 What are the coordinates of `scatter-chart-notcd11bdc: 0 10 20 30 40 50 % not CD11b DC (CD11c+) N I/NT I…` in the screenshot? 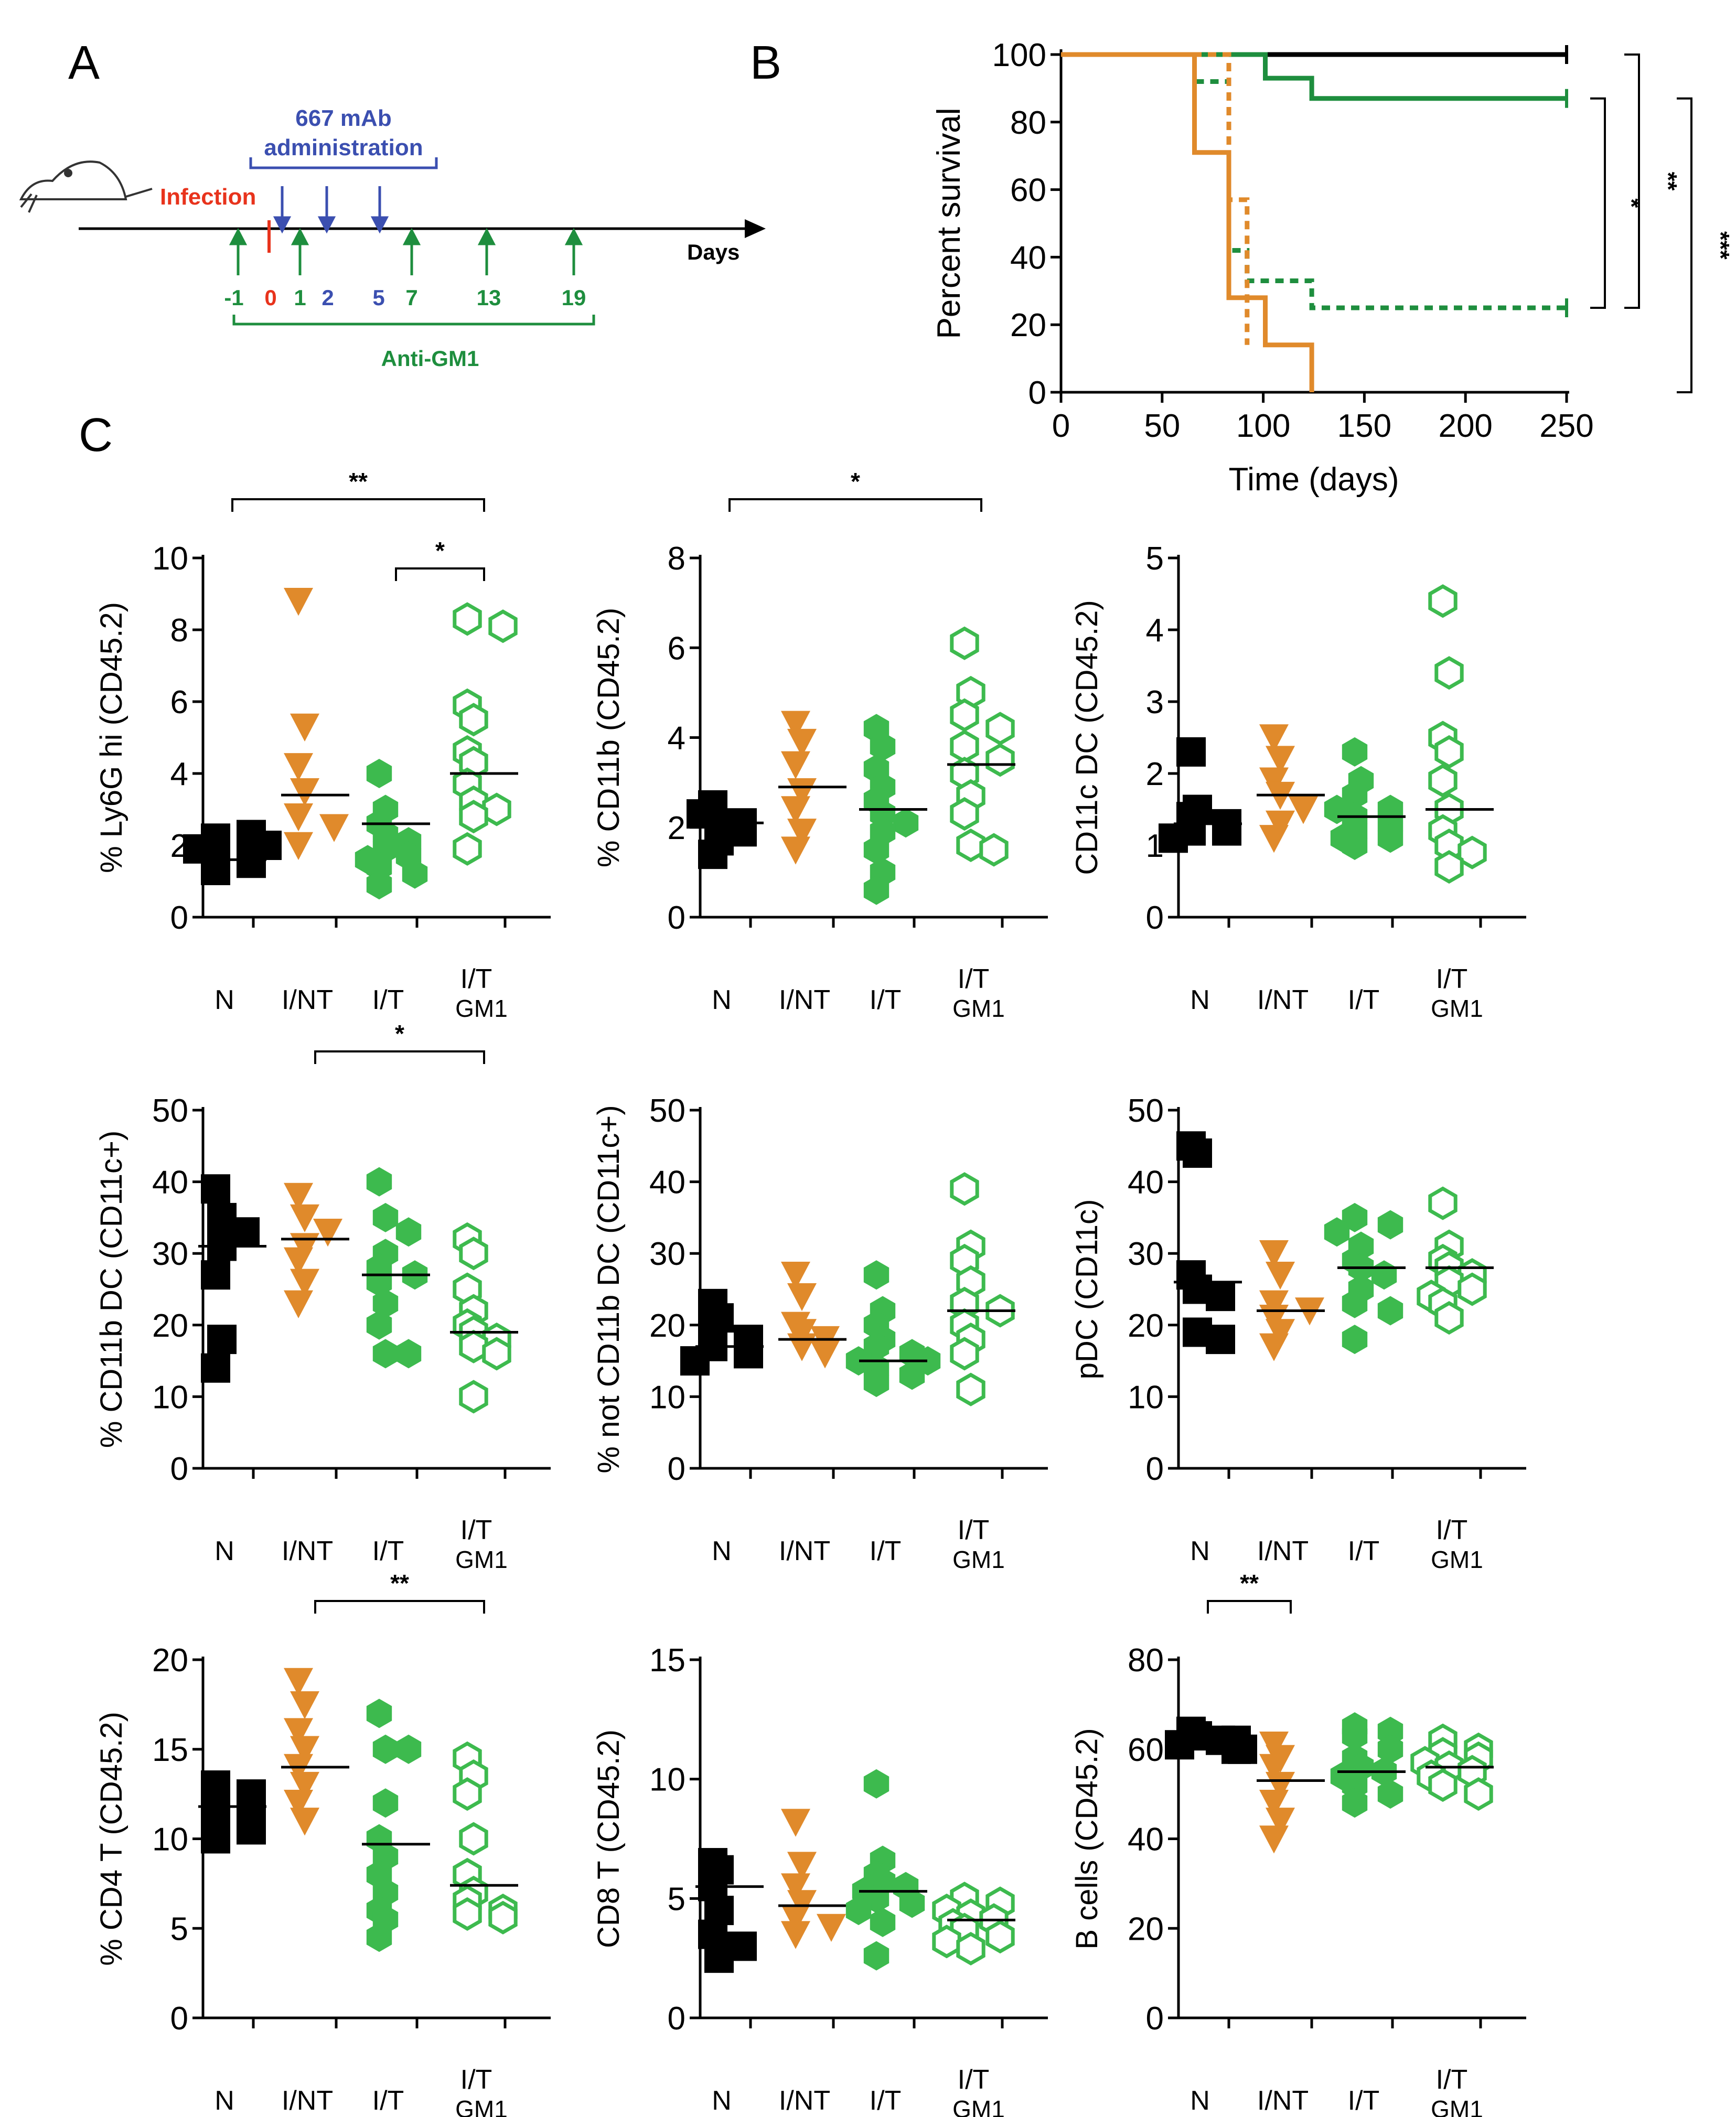 It's located at (820, 1333).